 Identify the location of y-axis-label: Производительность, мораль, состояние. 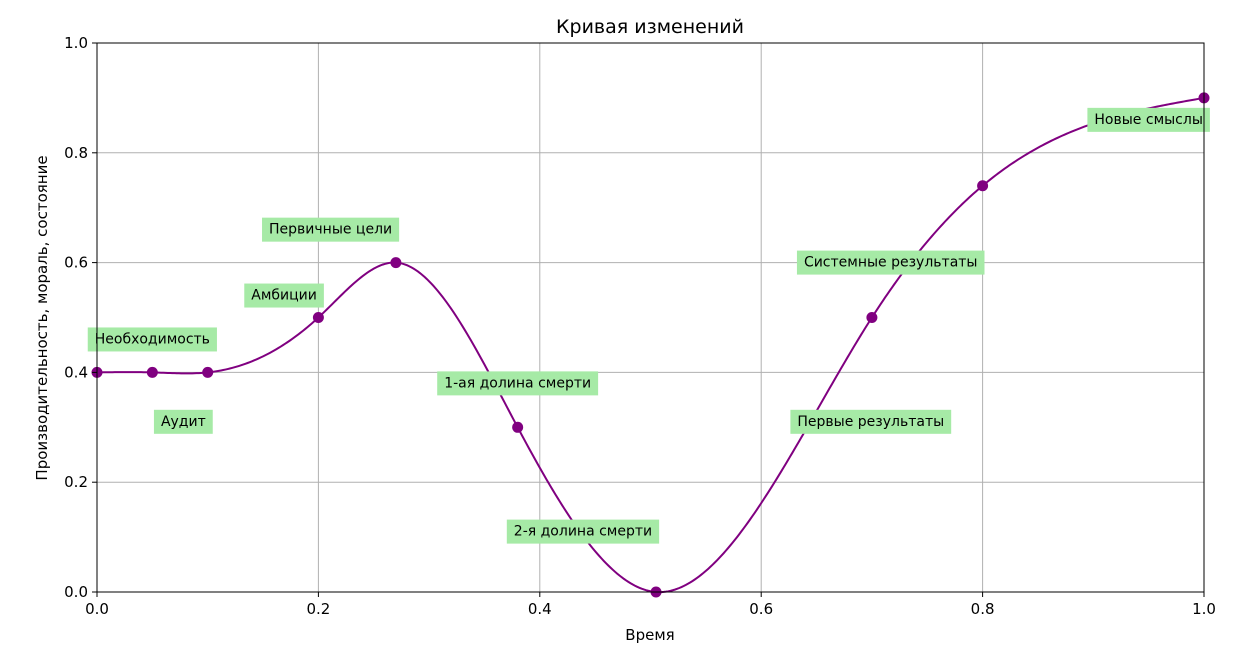
(42, 317).